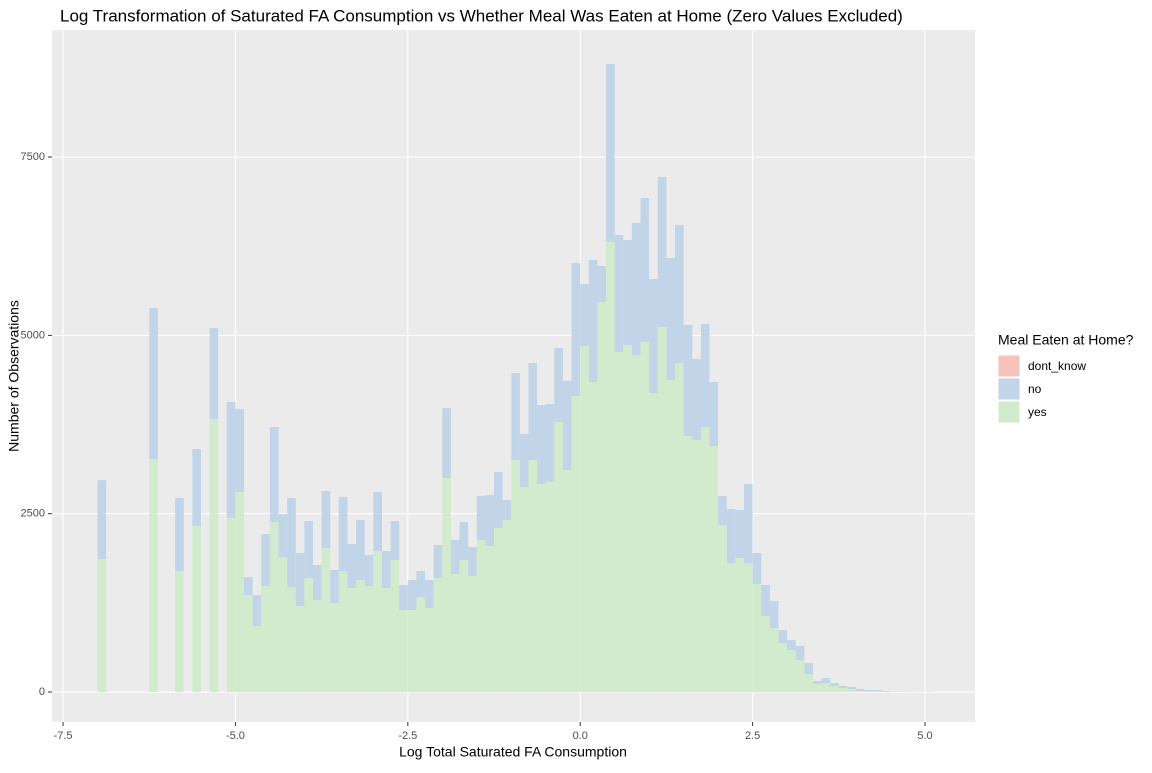 This screenshot has width=1152, height=773. What do you see at coordinates (1066, 340) in the screenshot?
I see `legend-title: Meal Eaten at Home?` at bounding box center [1066, 340].